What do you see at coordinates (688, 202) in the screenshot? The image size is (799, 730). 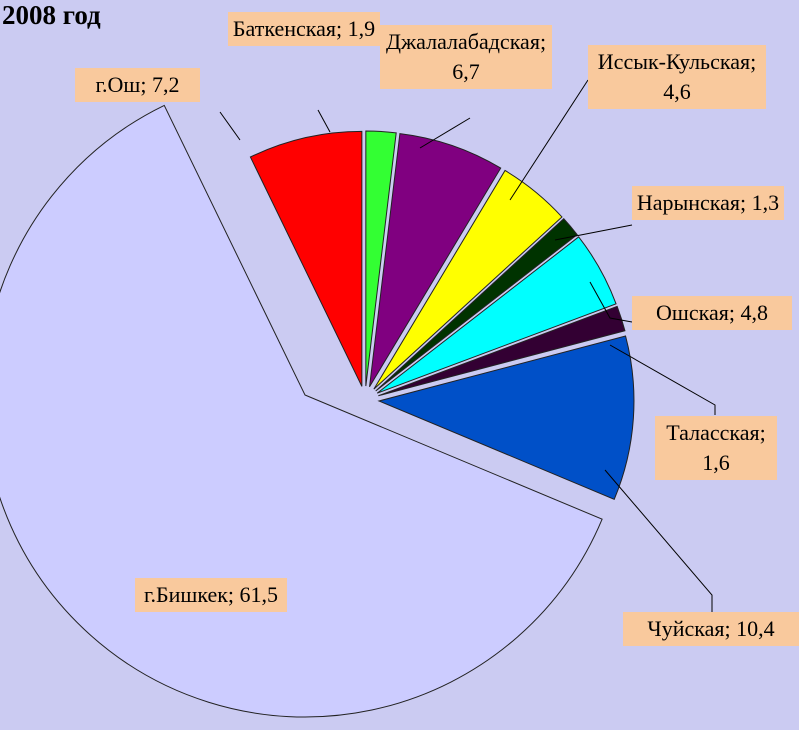 I see `label-name: Нарынская` at bounding box center [688, 202].